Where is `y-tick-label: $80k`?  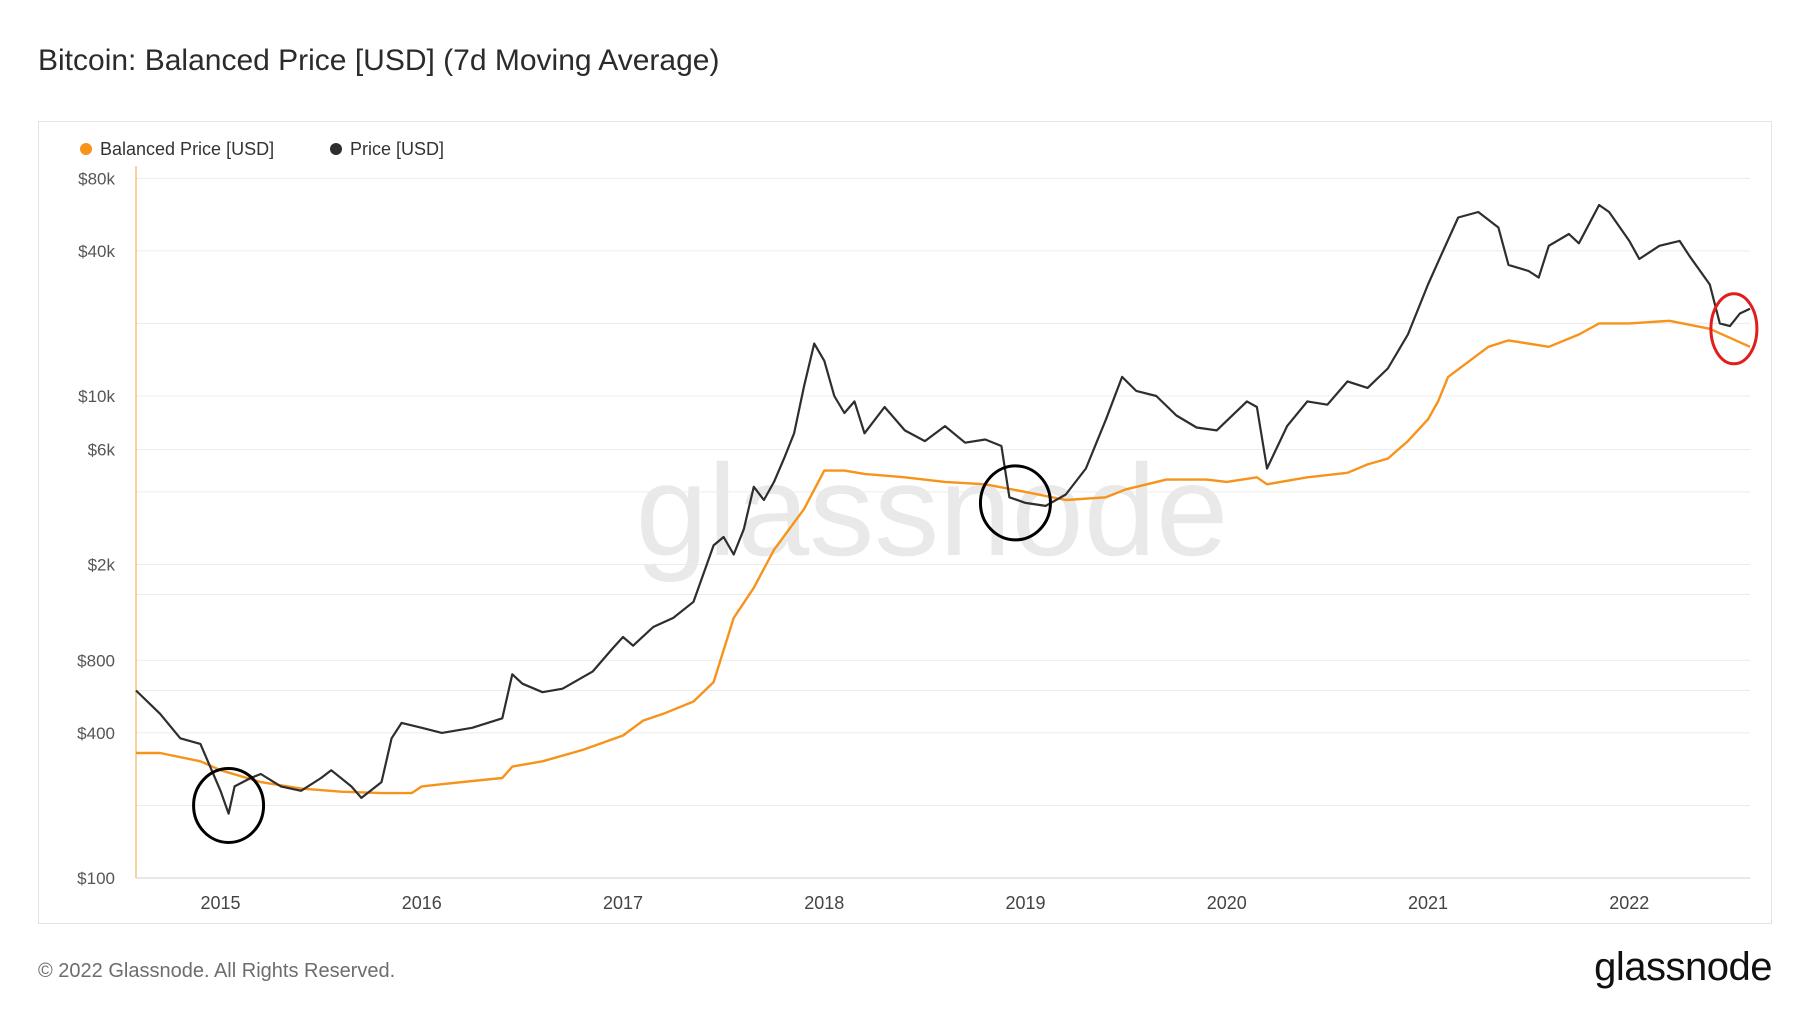 y-tick-label: $80k is located at coordinates (96, 178).